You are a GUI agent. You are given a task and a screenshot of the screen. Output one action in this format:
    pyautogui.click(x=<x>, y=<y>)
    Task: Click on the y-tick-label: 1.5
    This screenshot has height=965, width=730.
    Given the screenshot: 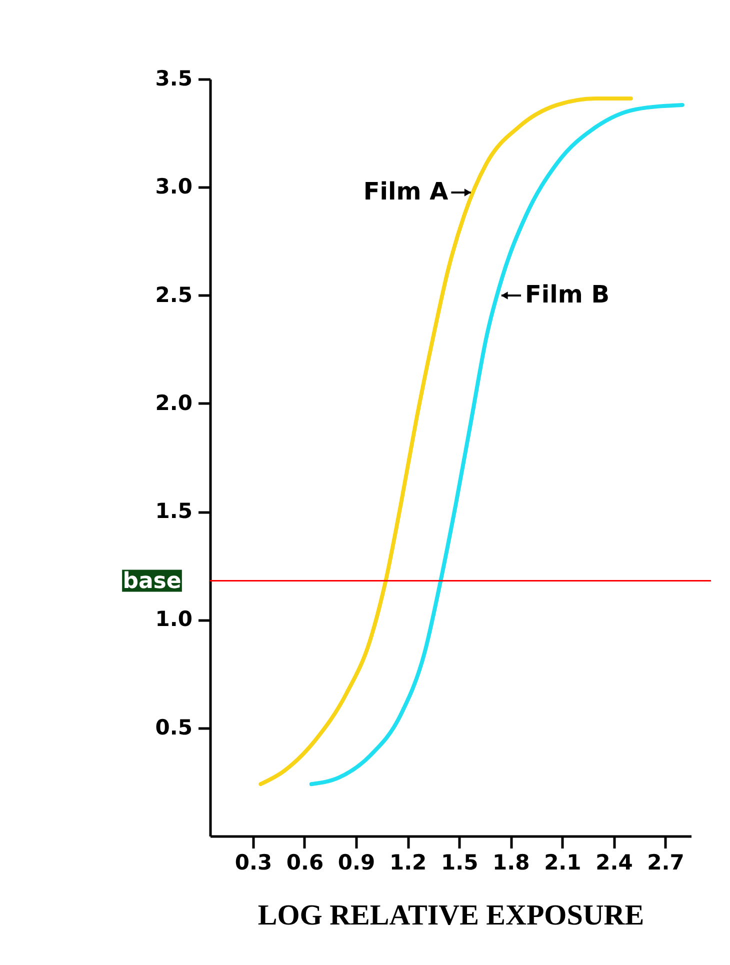 What is the action you would take?
    pyautogui.click(x=173, y=511)
    